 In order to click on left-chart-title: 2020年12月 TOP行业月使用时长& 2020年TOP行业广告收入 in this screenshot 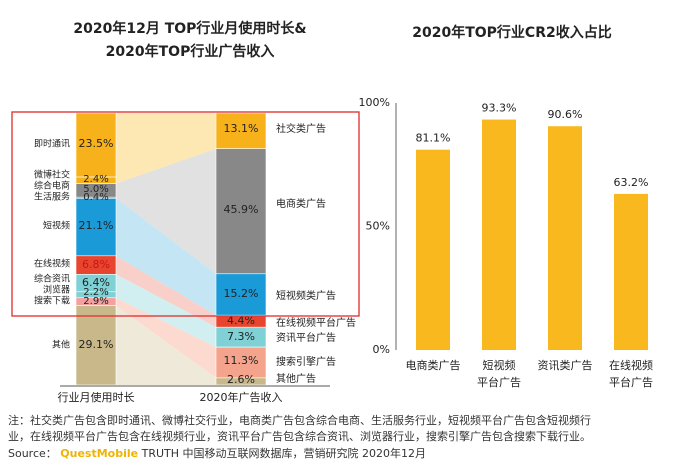, I will do `click(190, 41)`.